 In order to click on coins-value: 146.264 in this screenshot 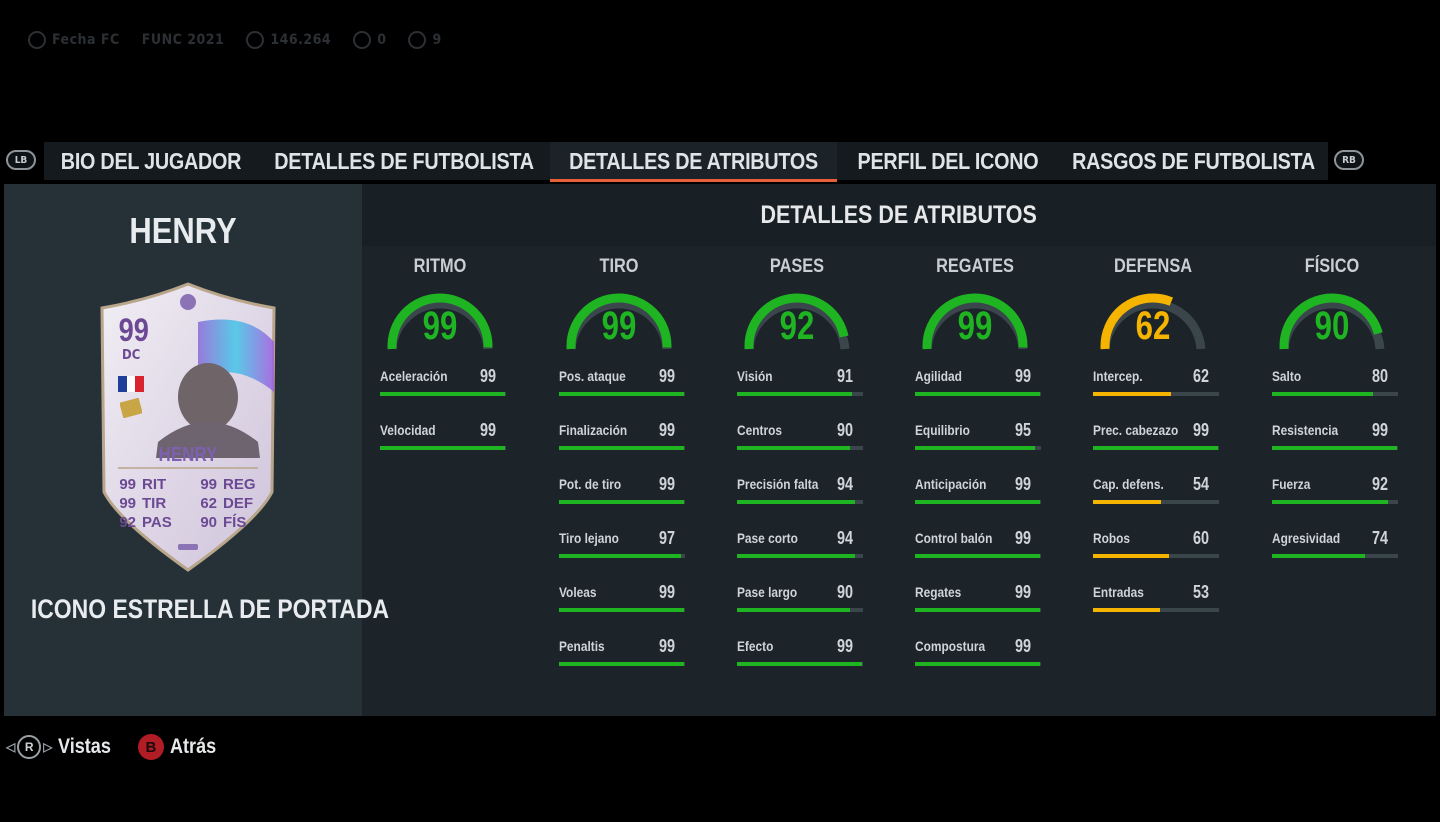, I will do `click(301, 40)`.